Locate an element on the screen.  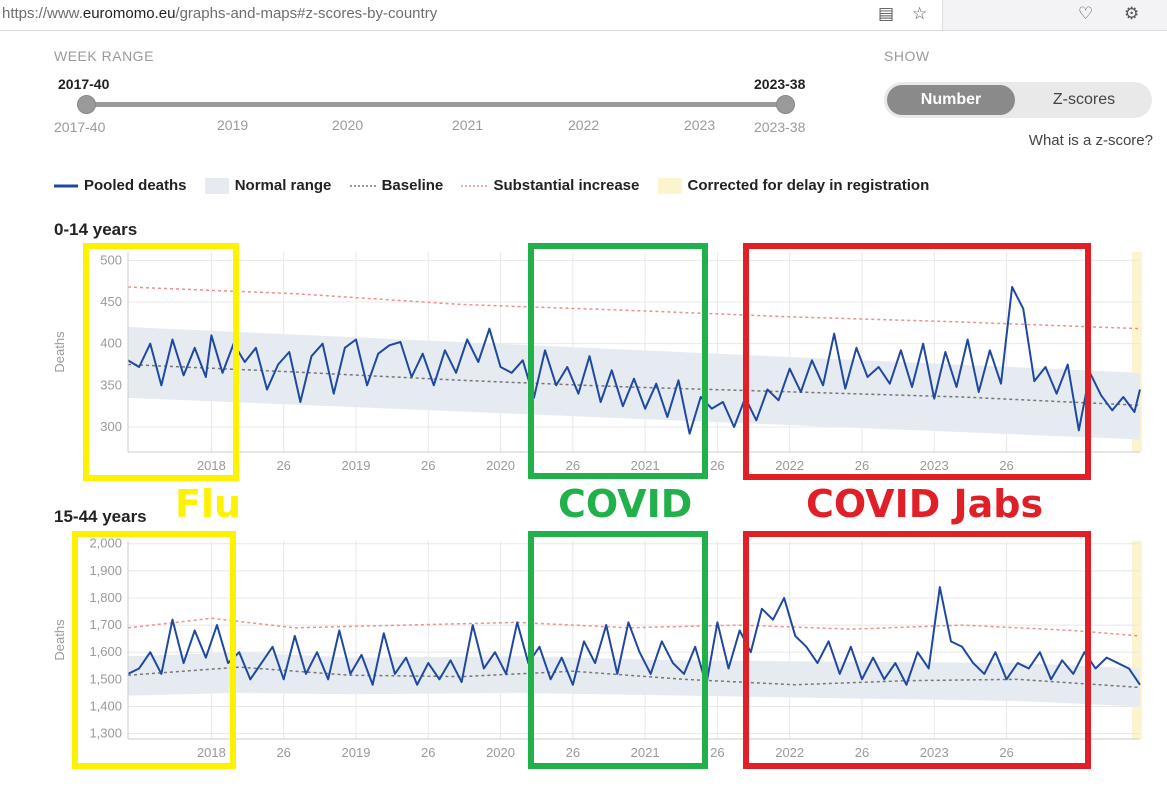
chart1-ytick-label: 500 is located at coordinates (111, 259).